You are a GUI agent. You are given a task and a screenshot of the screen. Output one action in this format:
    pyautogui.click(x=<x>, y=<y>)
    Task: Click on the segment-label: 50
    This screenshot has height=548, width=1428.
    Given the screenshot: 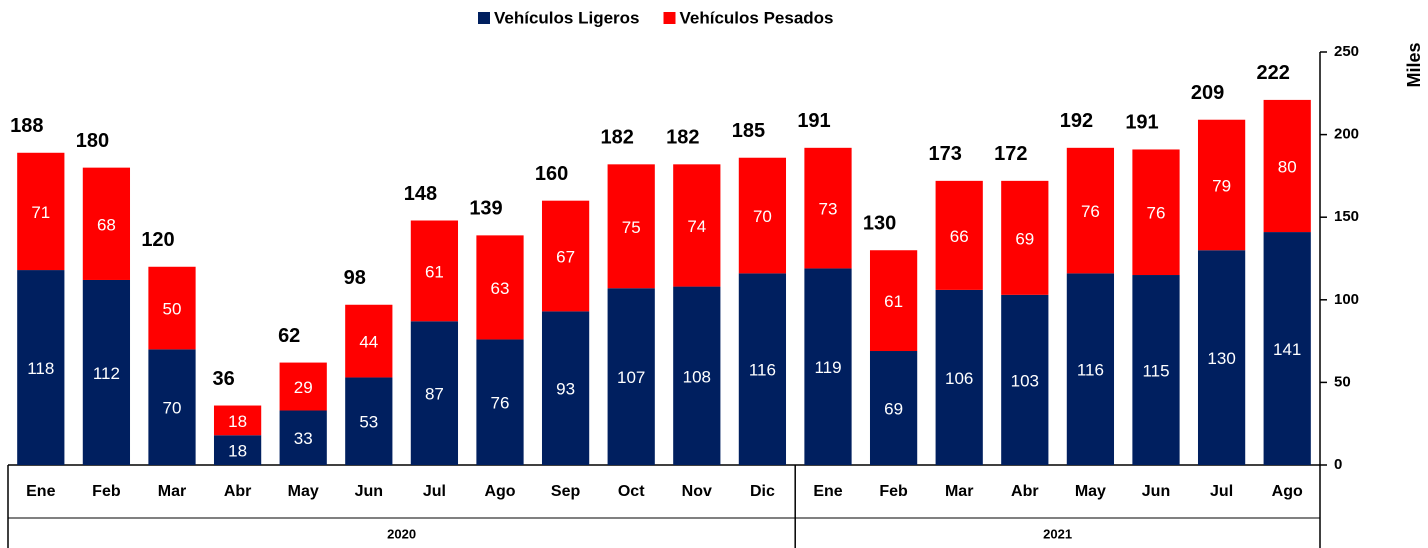 What is the action you would take?
    pyautogui.click(x=172, y=309)
    